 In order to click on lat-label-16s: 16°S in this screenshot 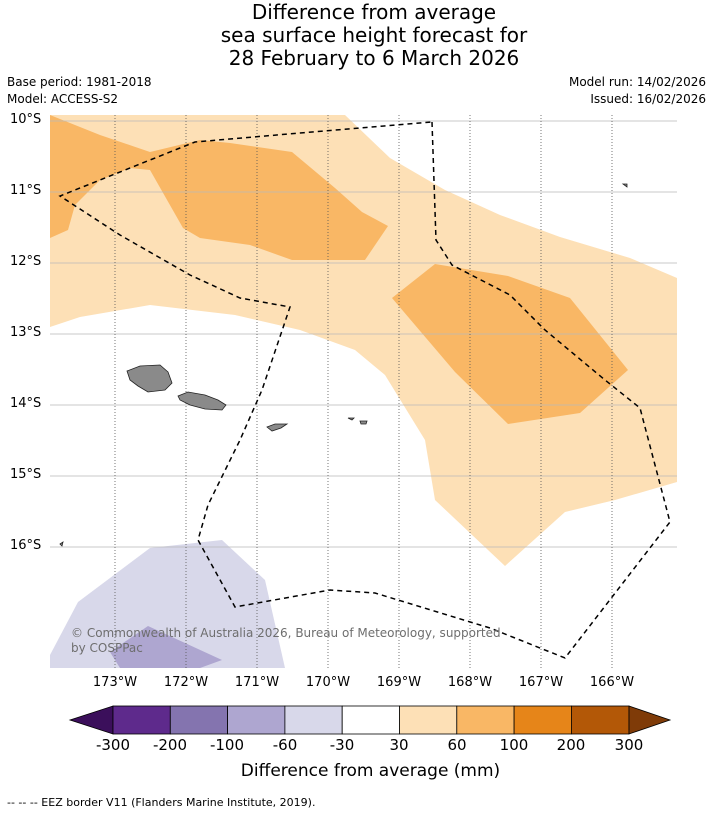, I will do `click(26, 545)`.